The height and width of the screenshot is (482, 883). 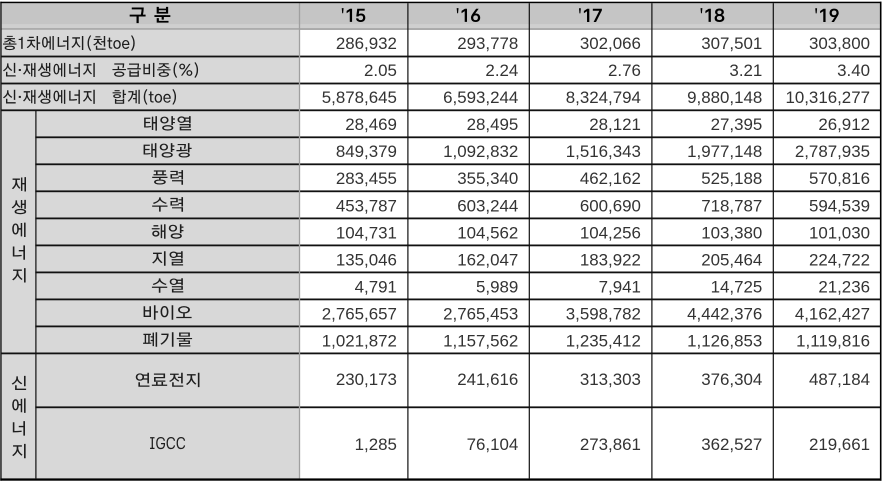 I want to click on svg-text: 307,501, so click(x=731, y=43).